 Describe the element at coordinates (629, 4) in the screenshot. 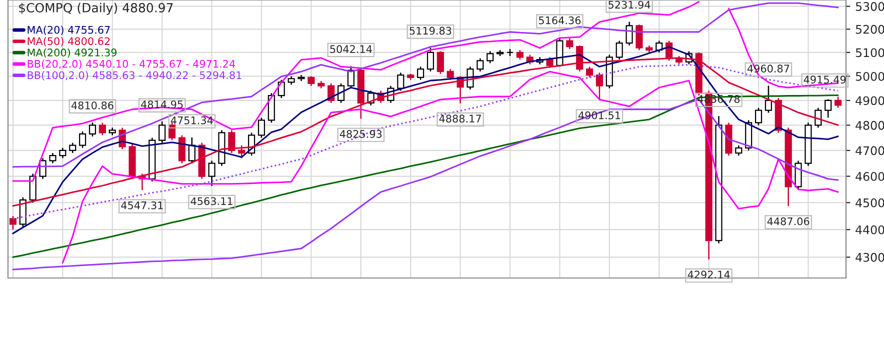

I see `text: 5231.94` at that location.